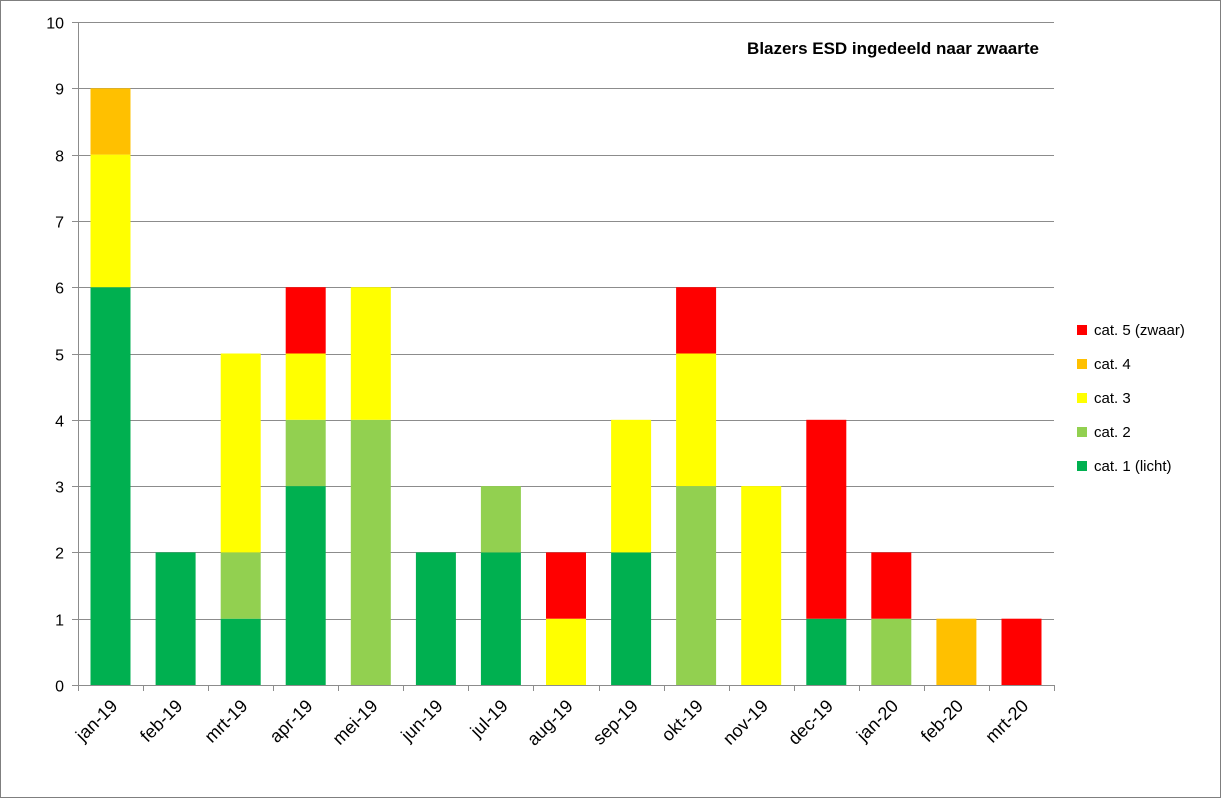 The width and height of the screenshot is (1221, 798). I want to click on y-tick-label: 8, so click(59, 157).